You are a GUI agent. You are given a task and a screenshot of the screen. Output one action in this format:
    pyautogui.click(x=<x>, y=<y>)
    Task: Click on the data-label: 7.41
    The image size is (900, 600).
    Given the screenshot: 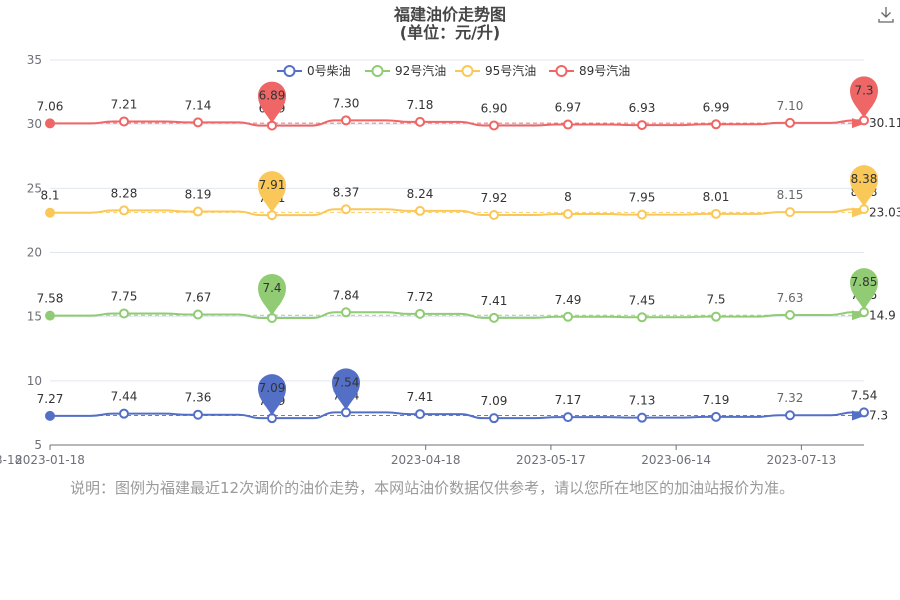 What is the action you would take?
    pyautogui.click(x=420, y=397)
    